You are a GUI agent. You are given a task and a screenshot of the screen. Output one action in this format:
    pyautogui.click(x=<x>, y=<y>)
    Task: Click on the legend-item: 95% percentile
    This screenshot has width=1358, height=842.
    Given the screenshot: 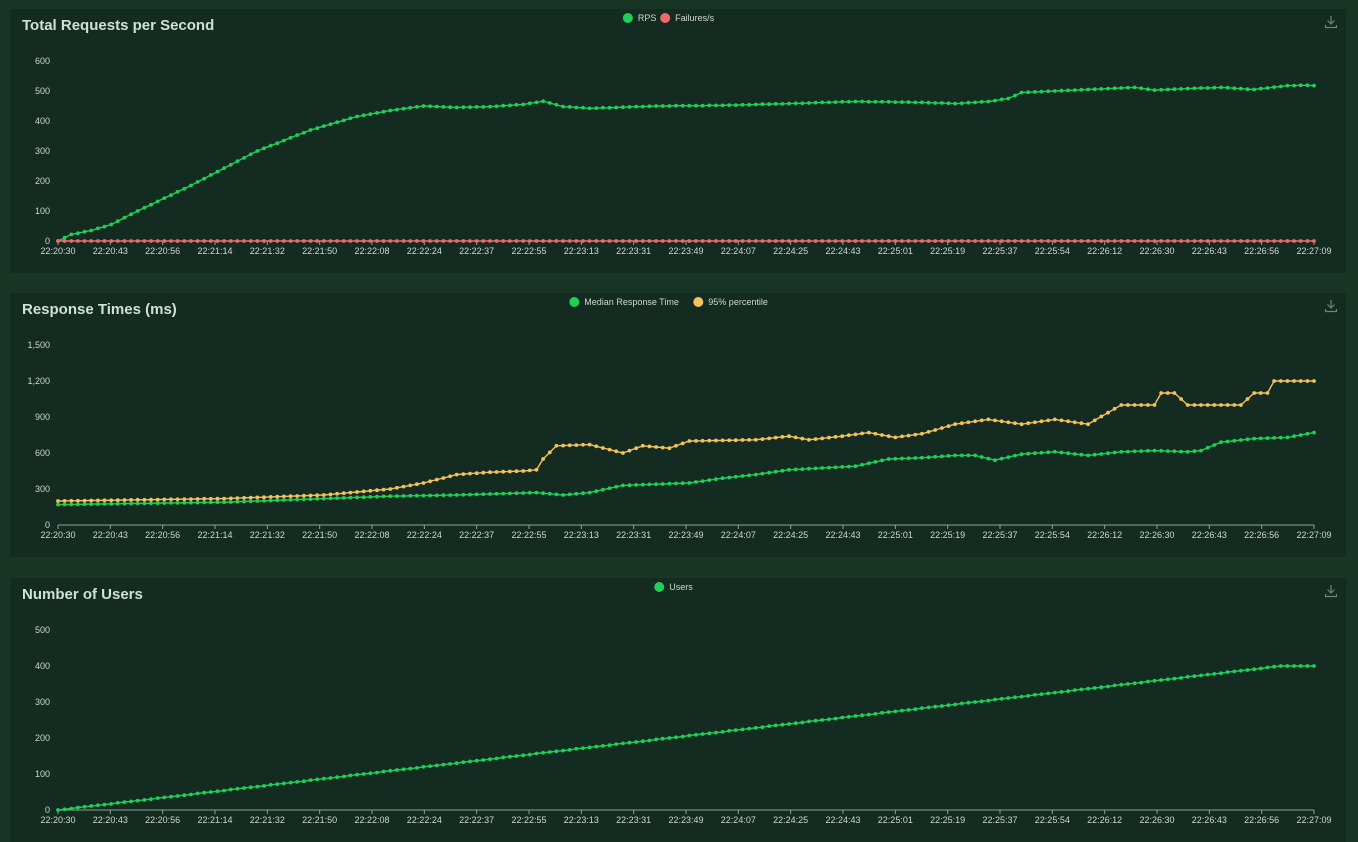 What is the action you would take?
    pyautogui.click(x=730, y=302)
    